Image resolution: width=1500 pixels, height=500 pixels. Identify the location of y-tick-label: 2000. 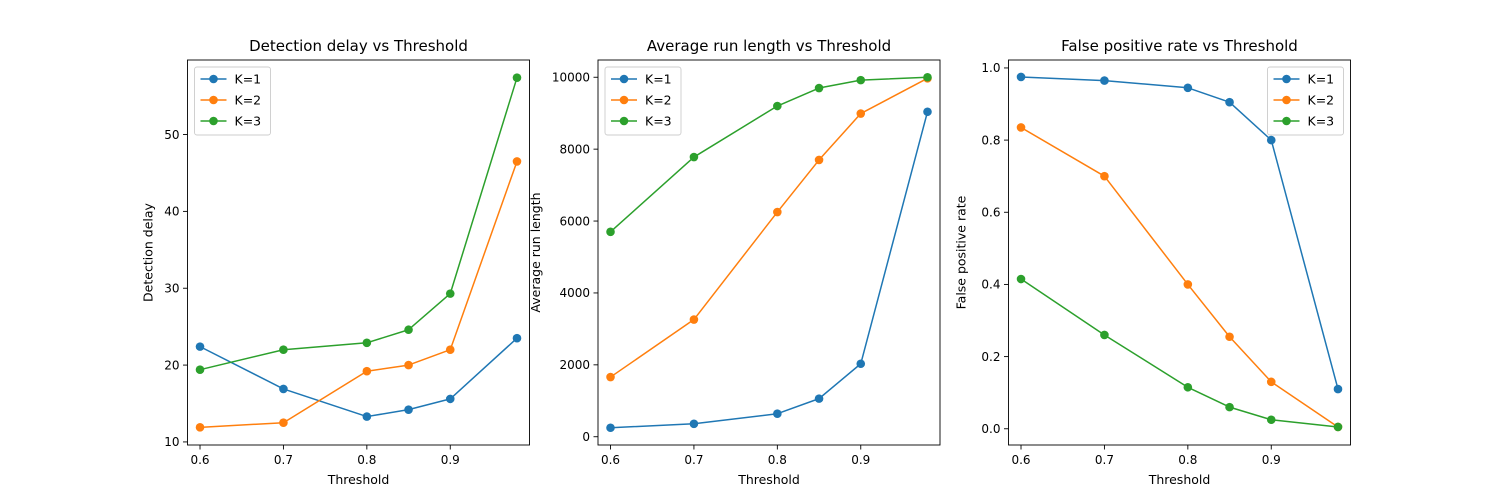
(574, 365).